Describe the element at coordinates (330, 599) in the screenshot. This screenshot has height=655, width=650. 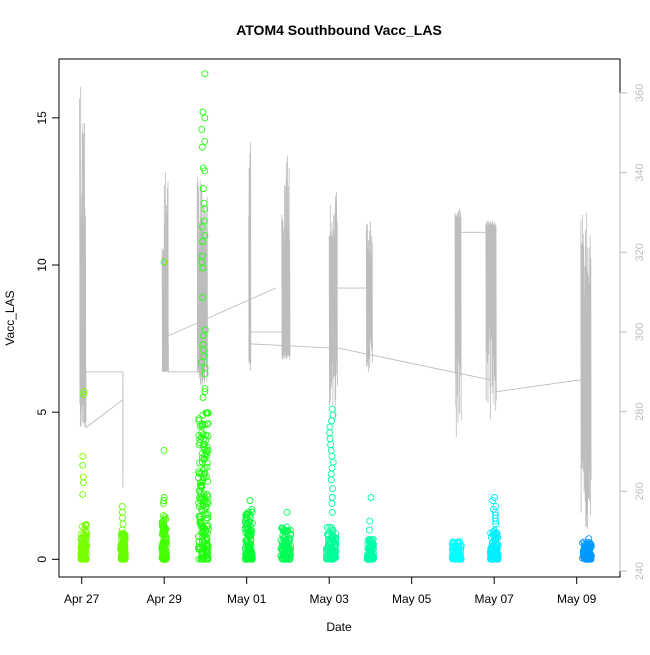
I see `x-tick-label: May 03` at that location.